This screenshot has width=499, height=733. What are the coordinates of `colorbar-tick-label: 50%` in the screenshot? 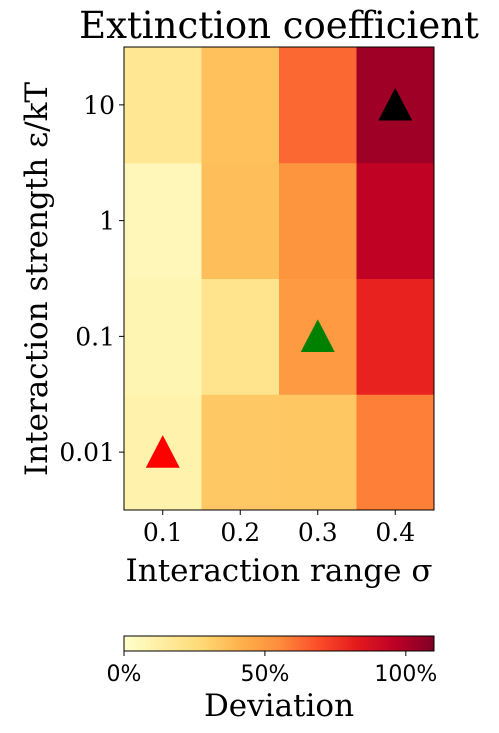 It's located at (264, 674).